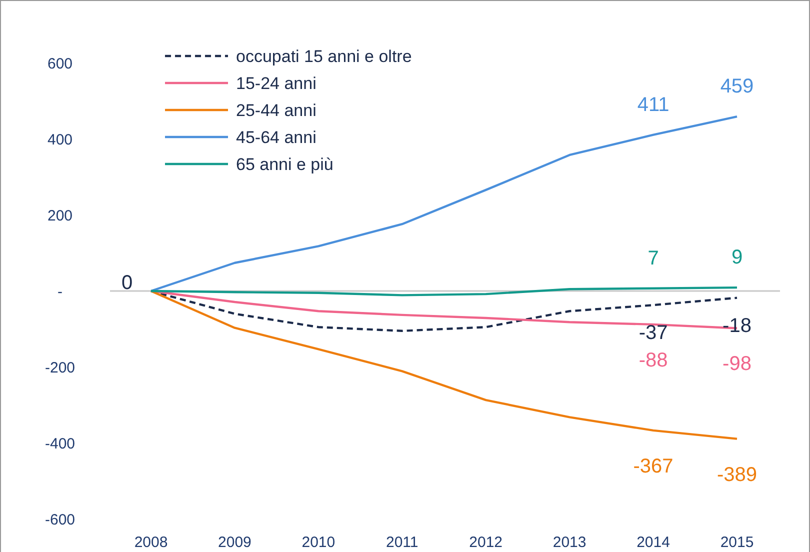 The width and height of the screenshot is (810, 552). I want to click on x-tick-label: 2014, so click(653, 542).